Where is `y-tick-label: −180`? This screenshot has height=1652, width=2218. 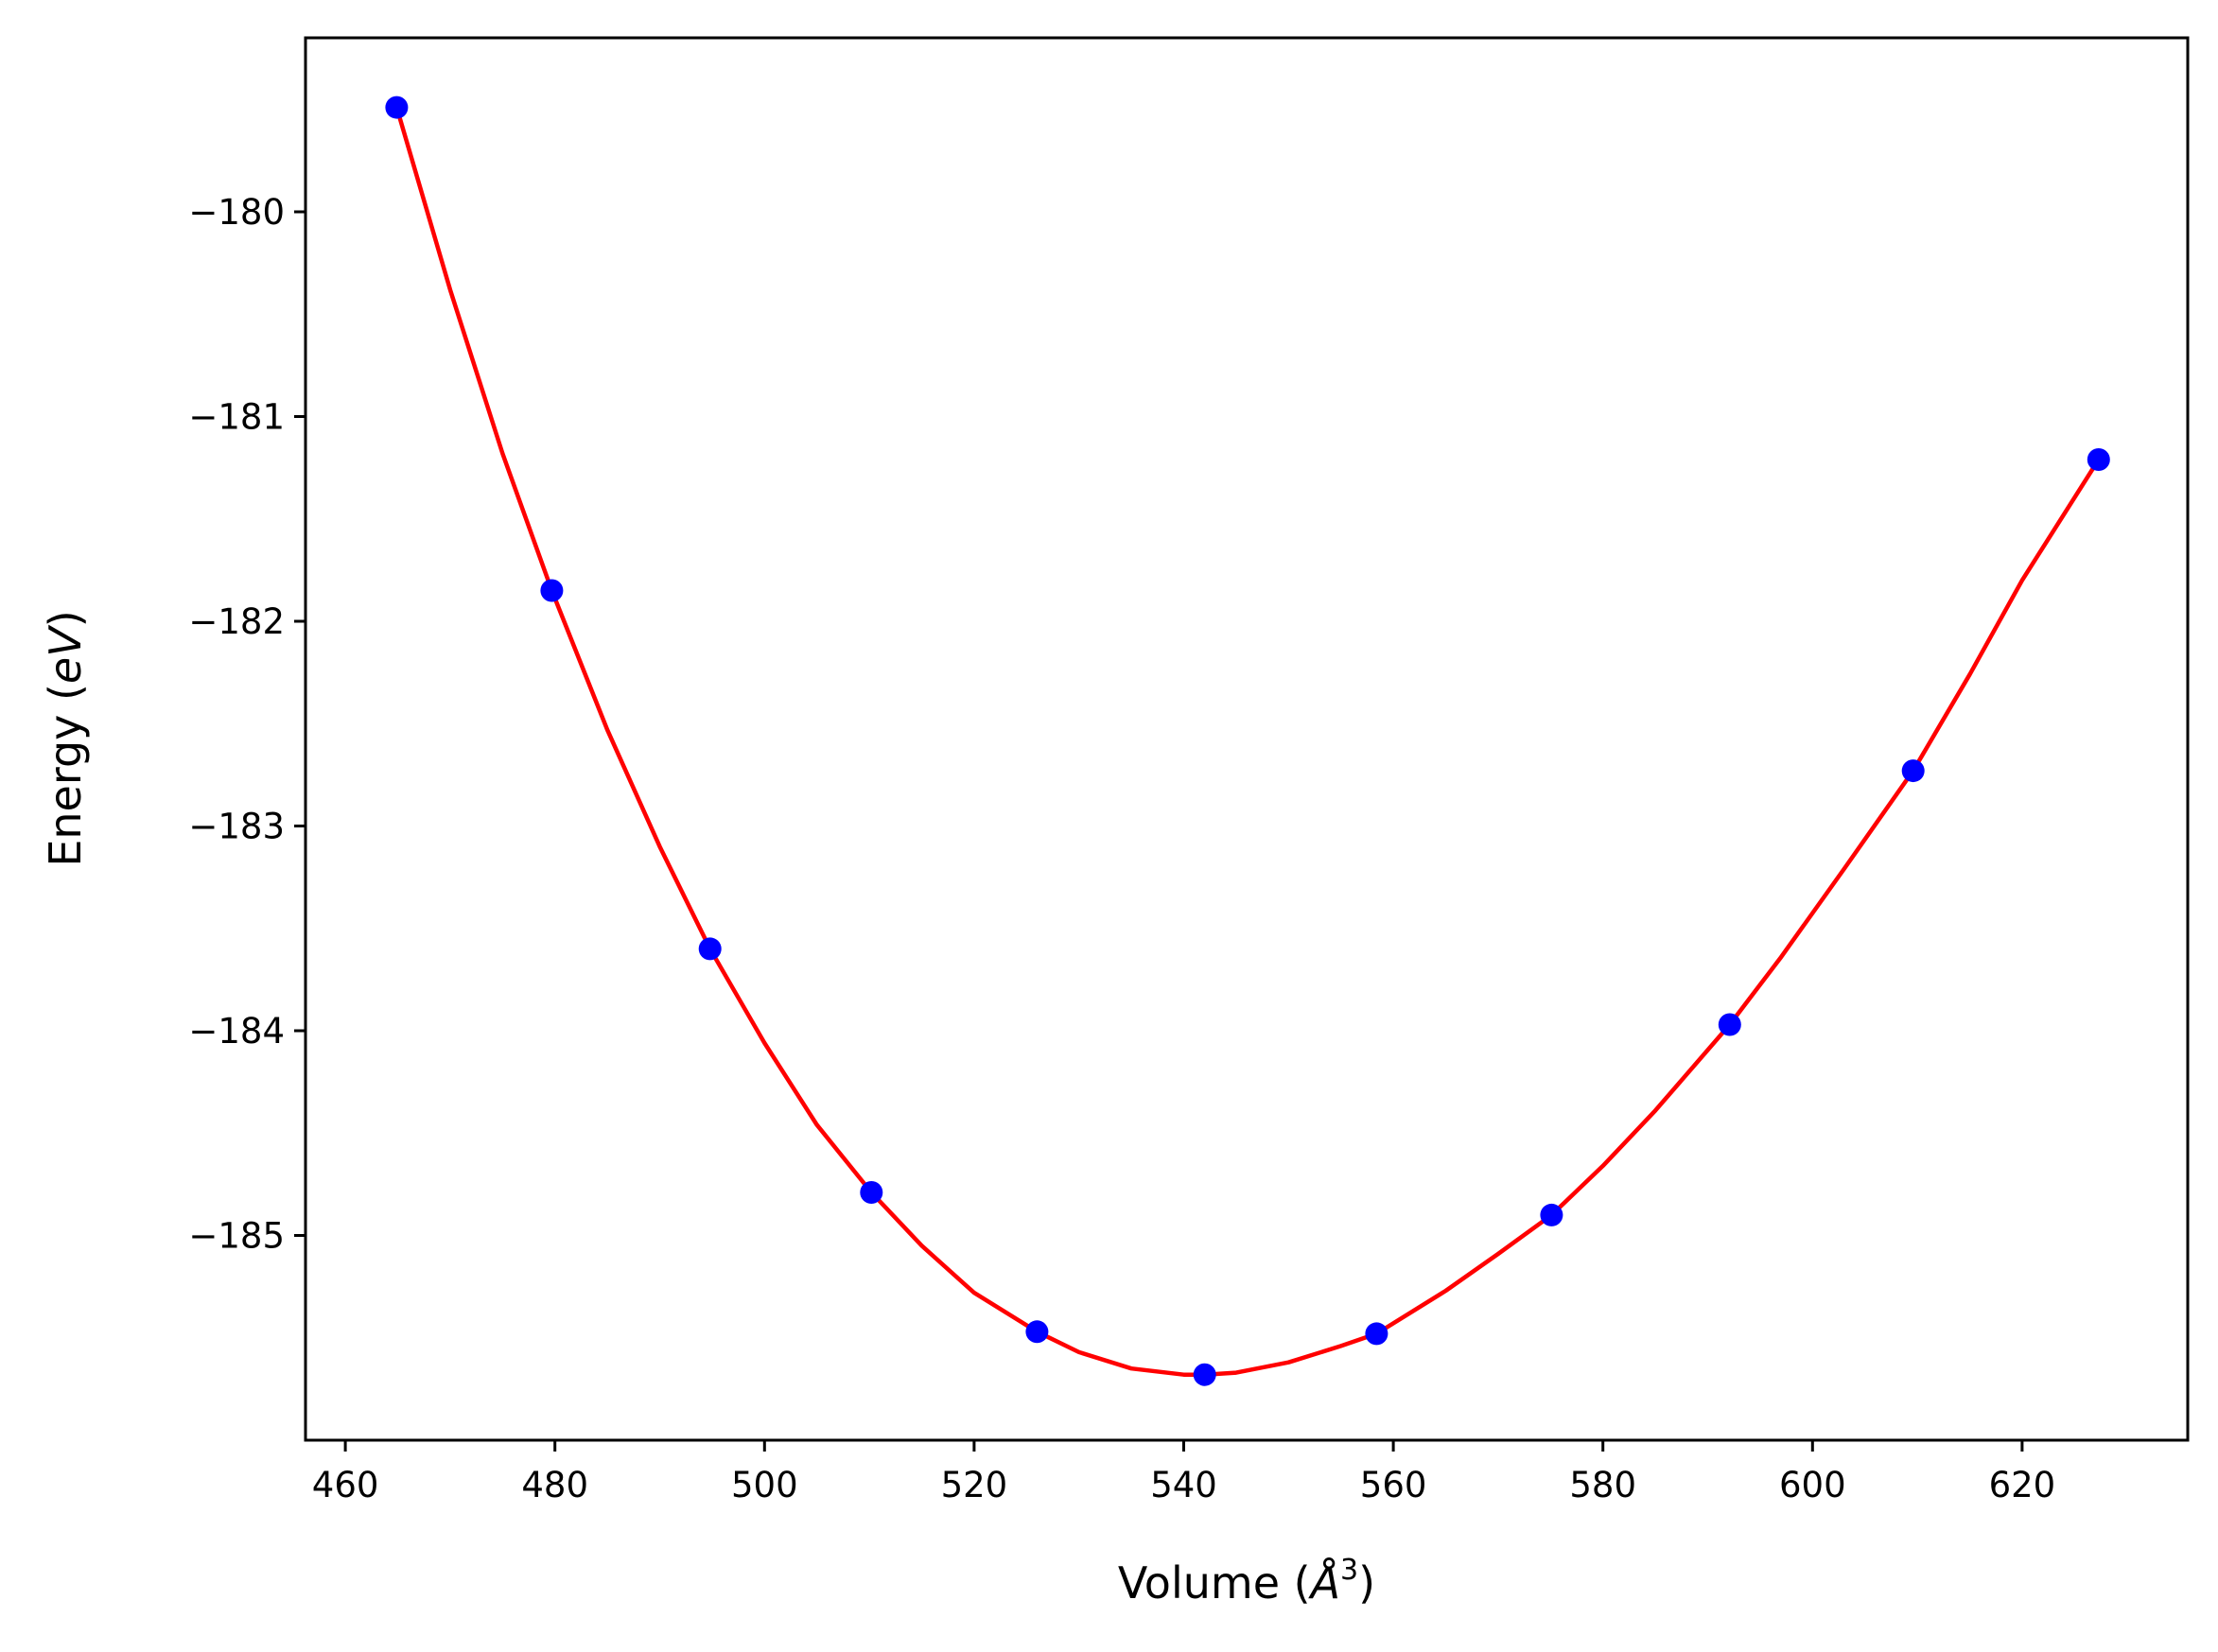
y-tick-label: −180 is located at coordinates (236, 213).